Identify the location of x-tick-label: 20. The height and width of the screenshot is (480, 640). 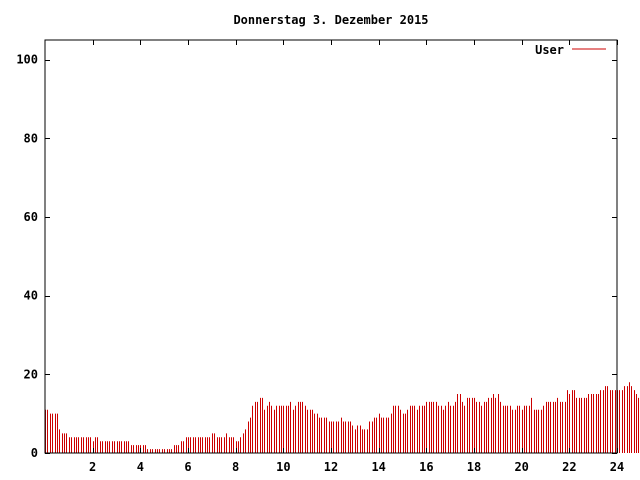
(521, 467).